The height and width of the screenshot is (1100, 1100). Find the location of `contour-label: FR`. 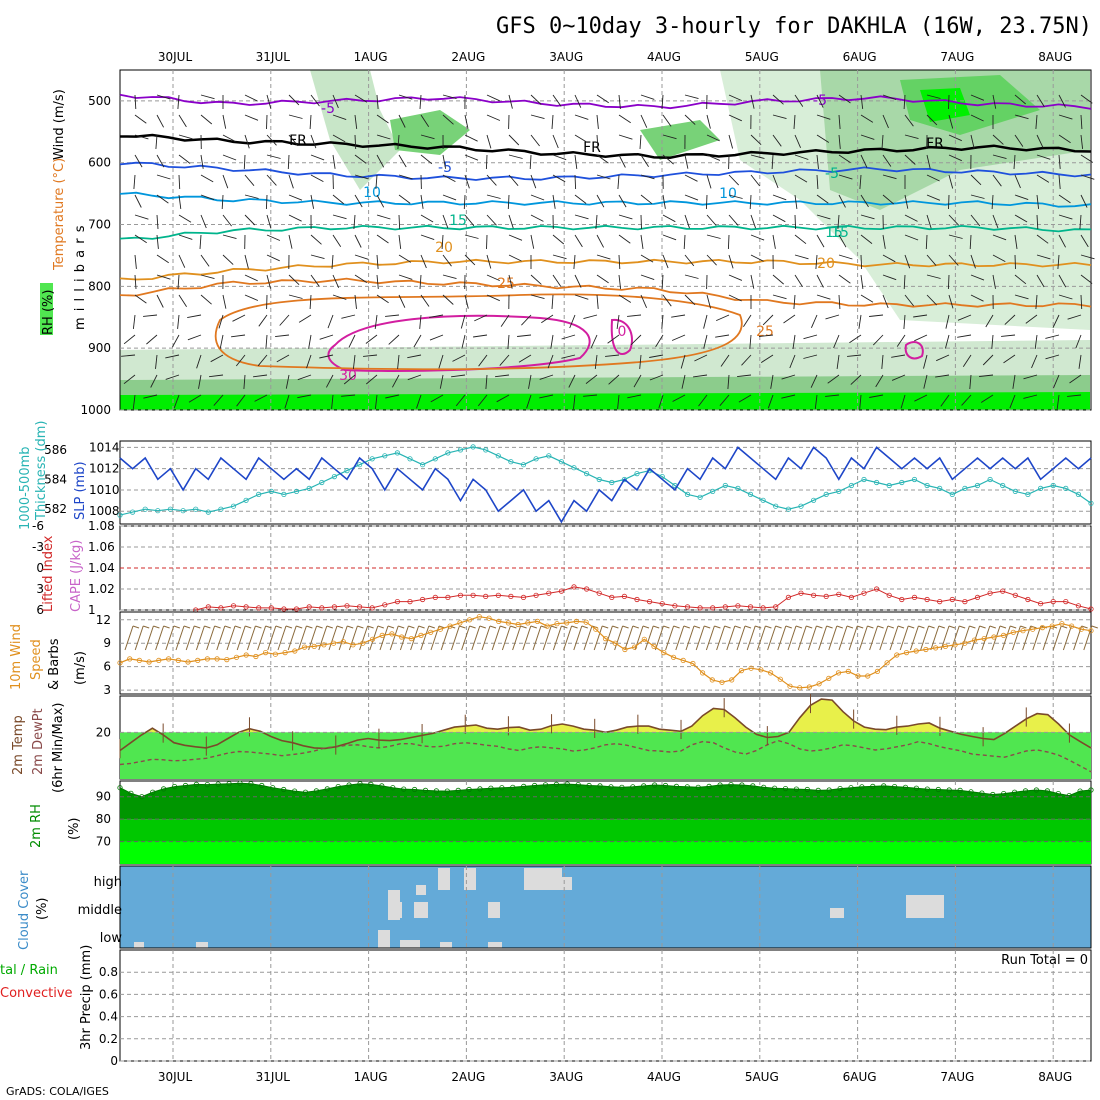

contour-label: FR is located at coordinates (935, 144).